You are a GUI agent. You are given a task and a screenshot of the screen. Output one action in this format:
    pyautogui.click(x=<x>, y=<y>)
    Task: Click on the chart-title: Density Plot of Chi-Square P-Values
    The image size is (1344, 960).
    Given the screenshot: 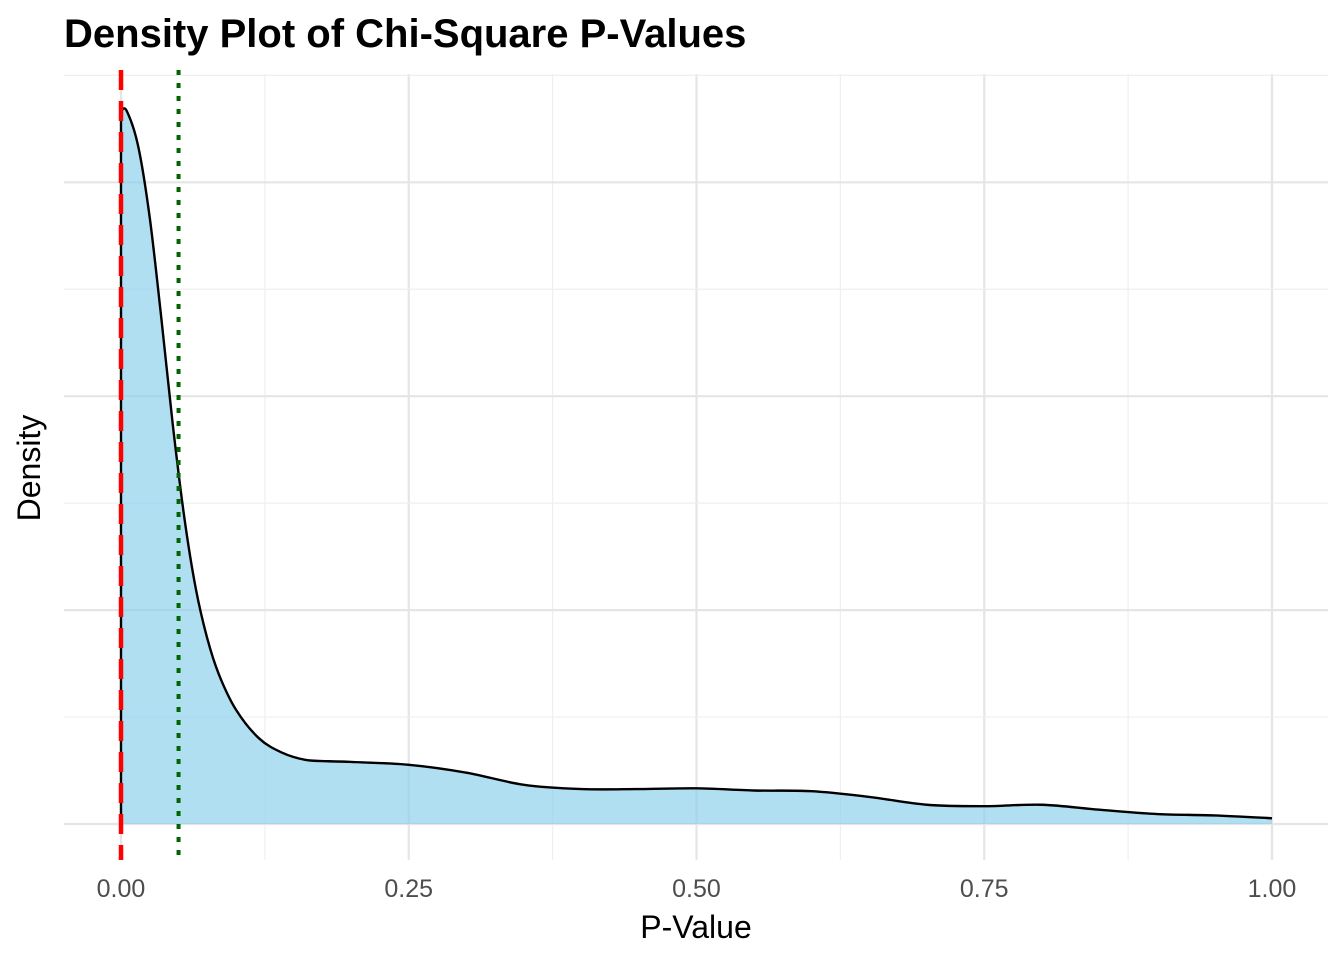 What is the action you would take?
    pyautogui.click(x=405, y=34)
    